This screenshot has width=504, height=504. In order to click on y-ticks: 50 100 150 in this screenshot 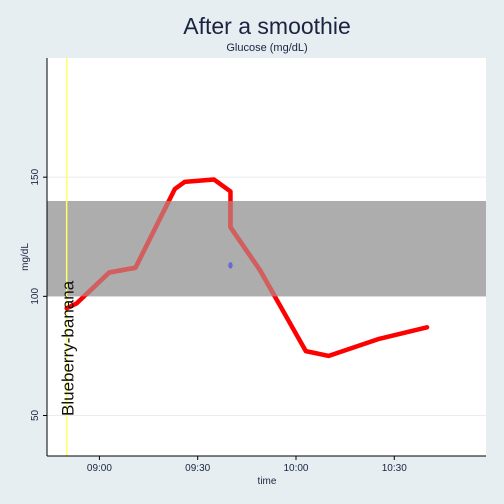, I will do `click(38, 294)`.